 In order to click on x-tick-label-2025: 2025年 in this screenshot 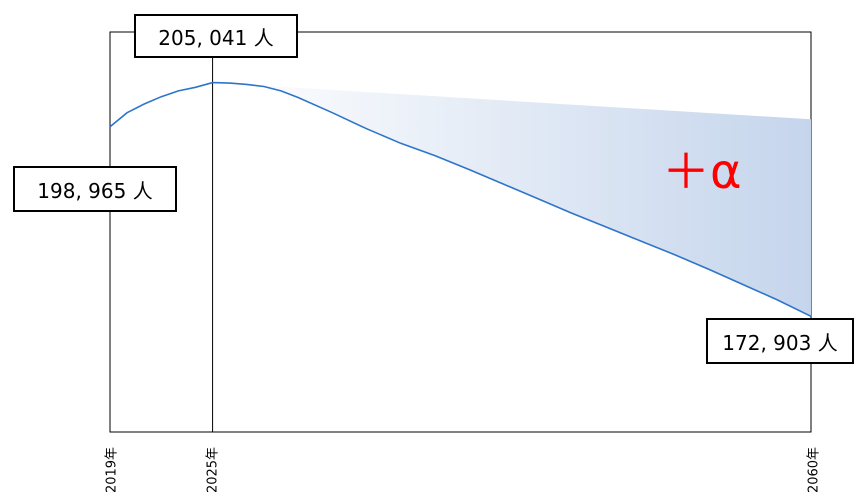, I will do `click(213, 470)`.